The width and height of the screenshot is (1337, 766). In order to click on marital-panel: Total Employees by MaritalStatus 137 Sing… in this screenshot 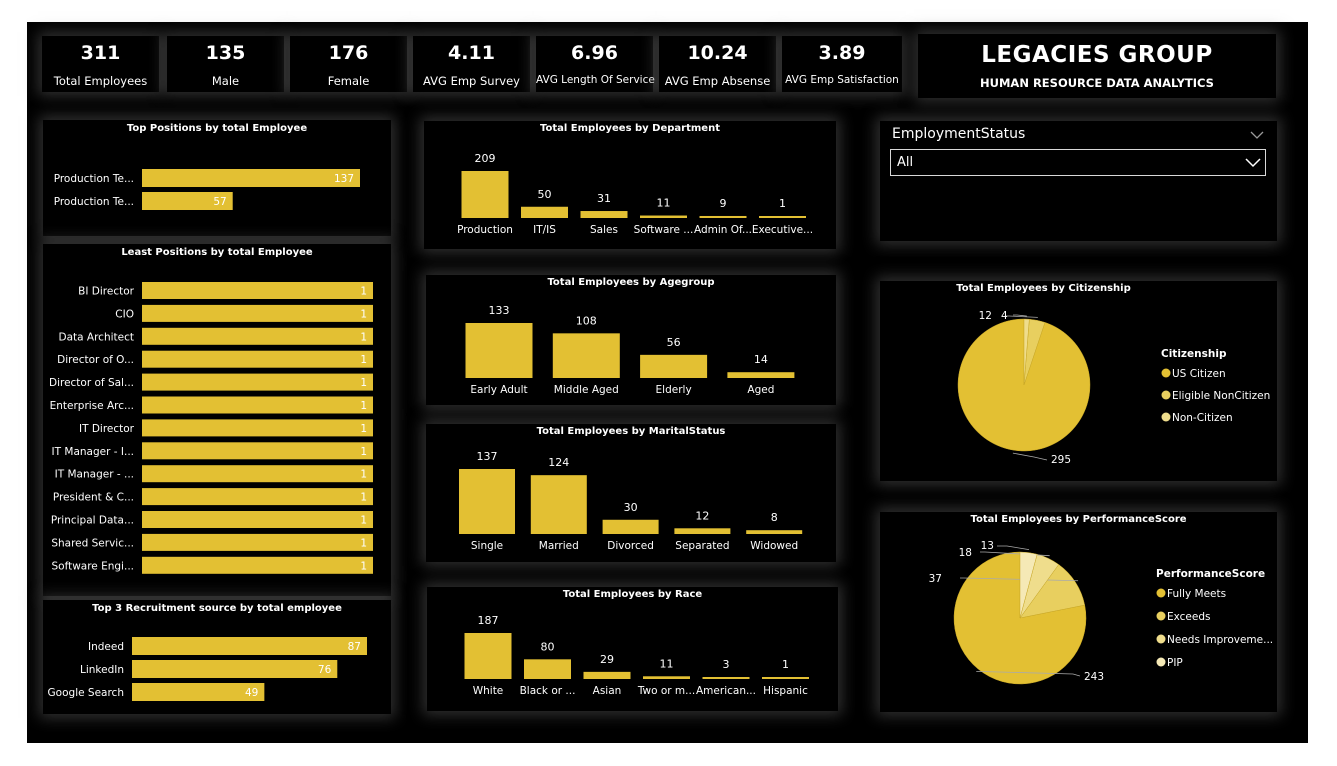, I will do `click(631, 493)`.